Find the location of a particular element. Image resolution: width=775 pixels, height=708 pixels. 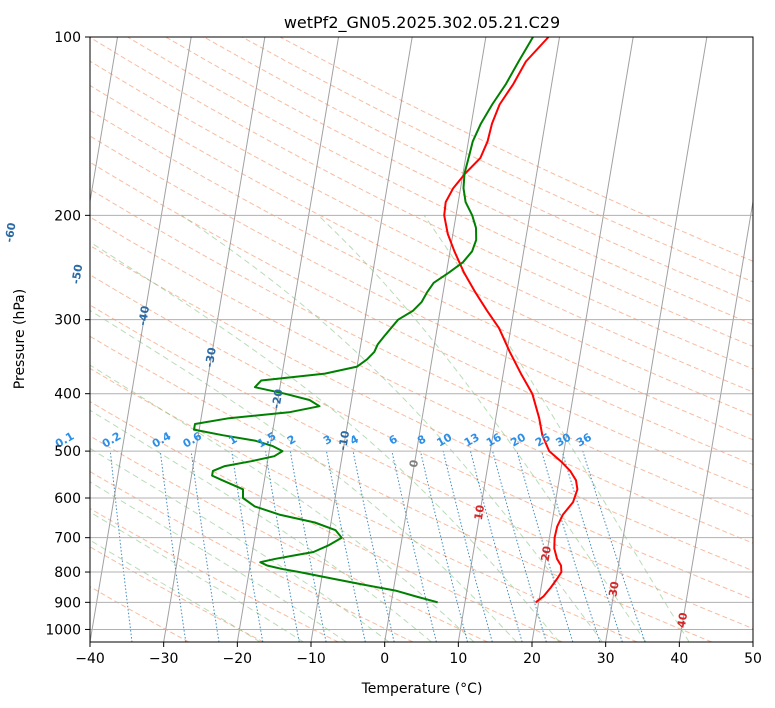

isotherm-label: 30 is located at coordinates (613, 589).